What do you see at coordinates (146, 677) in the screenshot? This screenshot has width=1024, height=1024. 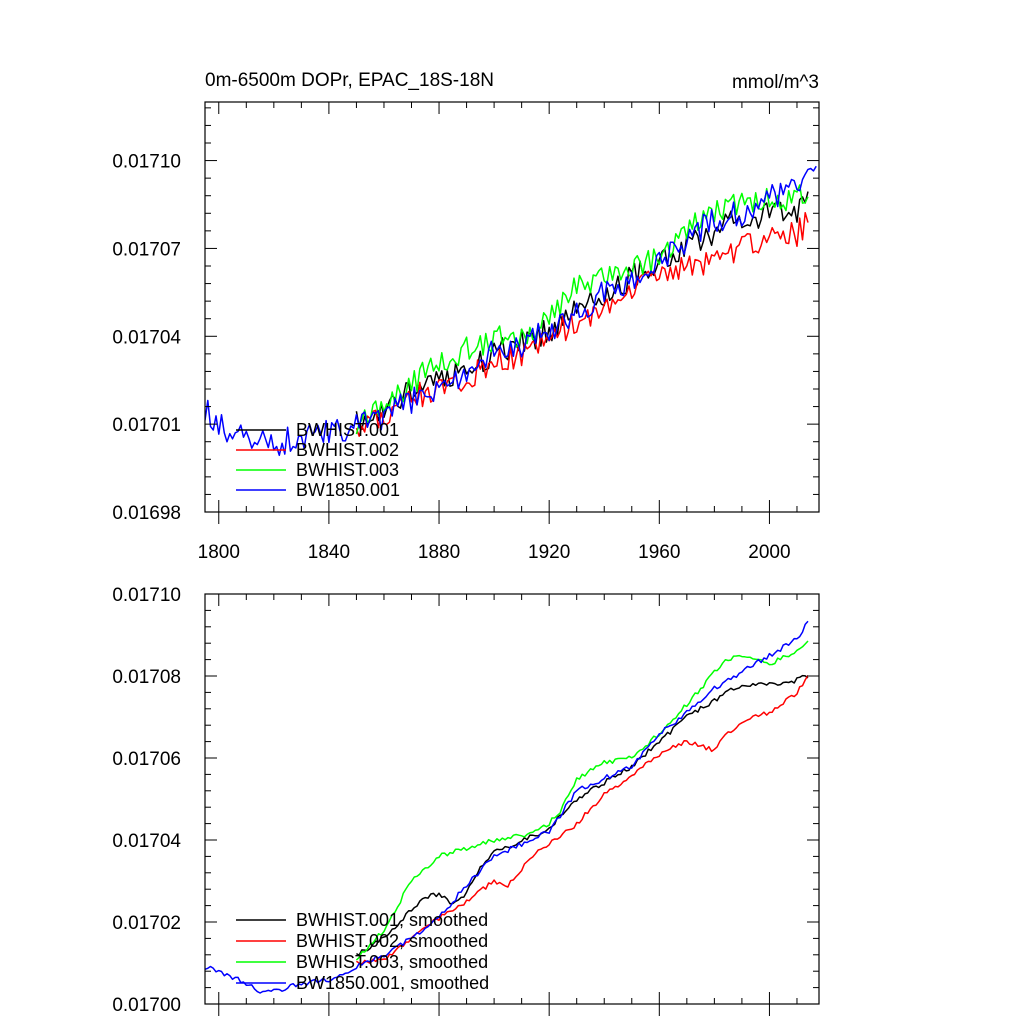 I see `y-tick-label: 0.01708` at bounding box center [146, 677].